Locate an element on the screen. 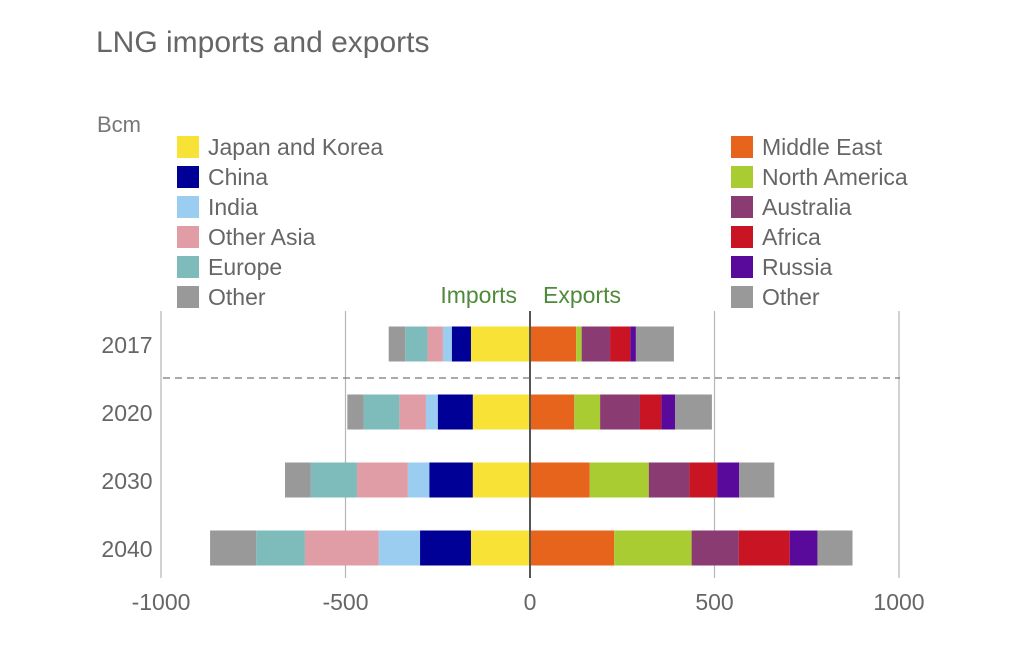  category-label-2030: 2030 is located at coordinates (126, 481).